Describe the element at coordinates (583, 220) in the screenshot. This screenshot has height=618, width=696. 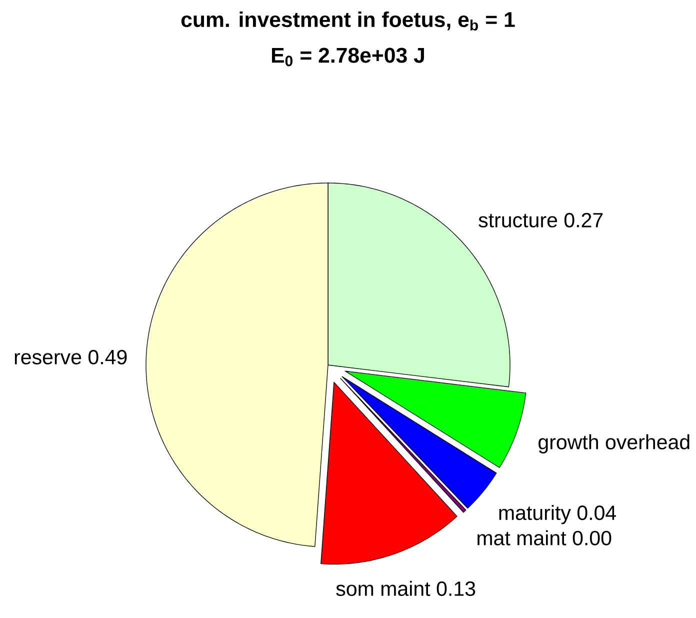
I see `data-label: 0.27` at that location.